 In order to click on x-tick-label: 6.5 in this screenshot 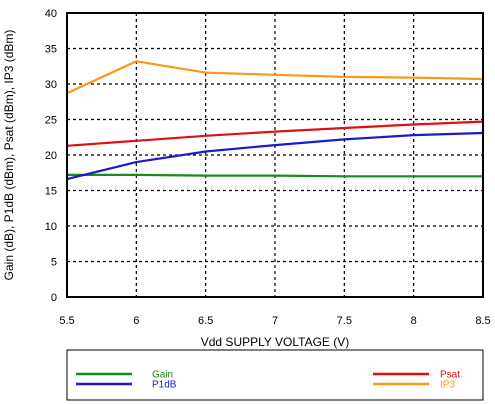, I will do `click(205, 321)`.